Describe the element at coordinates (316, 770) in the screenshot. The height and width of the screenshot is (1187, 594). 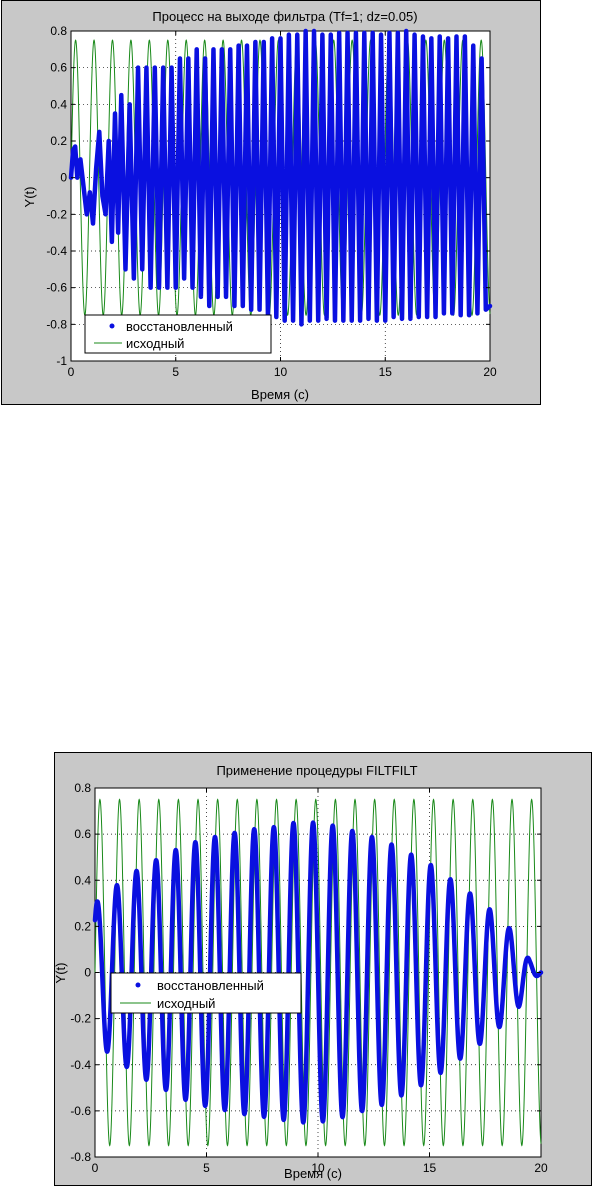
I see `chart-title: Применение процедуры FILTFILT` at that location.